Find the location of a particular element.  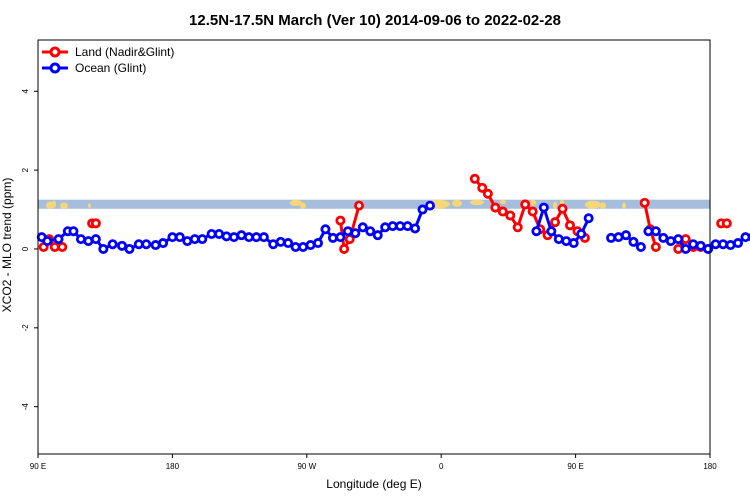

legend-marker-ocean is located at coordinates (55, 68).